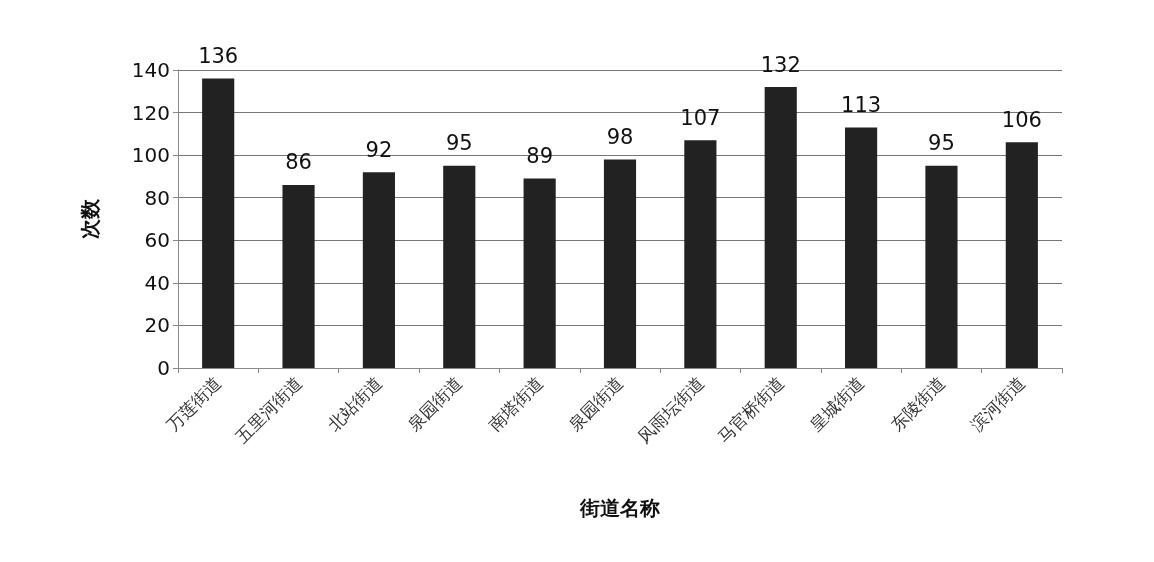  Describe the element at coordinates (620, 136) in the screenshot. I see `data-label: 98` at that location.